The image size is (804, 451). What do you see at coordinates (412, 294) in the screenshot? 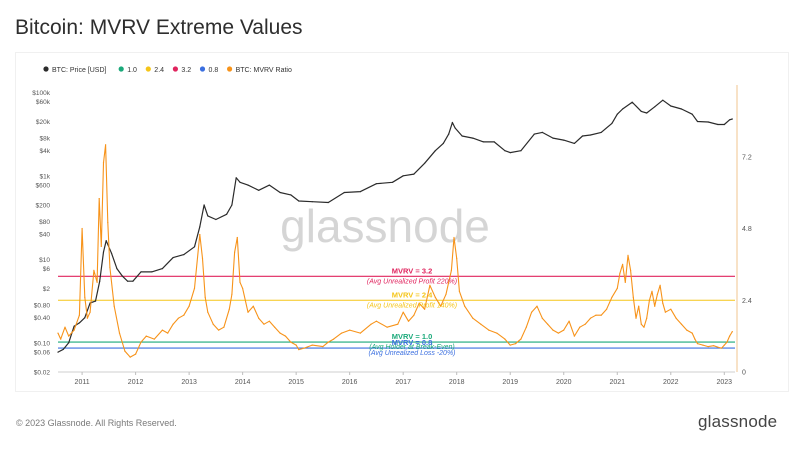
I see `threshold-label: MVRV = 2.4` at bounding box center [412, 294].